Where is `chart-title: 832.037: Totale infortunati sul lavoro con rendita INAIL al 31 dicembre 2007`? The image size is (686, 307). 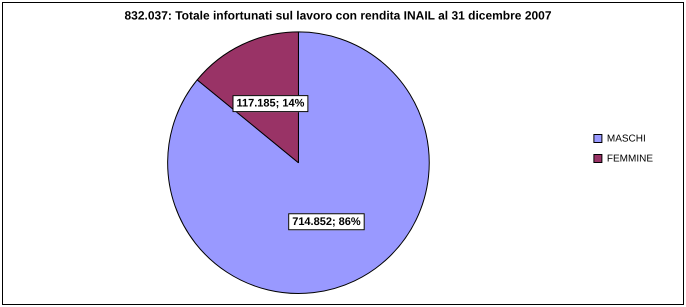
chart-title: 832.037: Totale infortunati sul lavoro con rendita INAIL al 31 dicembre 2007 is located at coordinates (338, 15).